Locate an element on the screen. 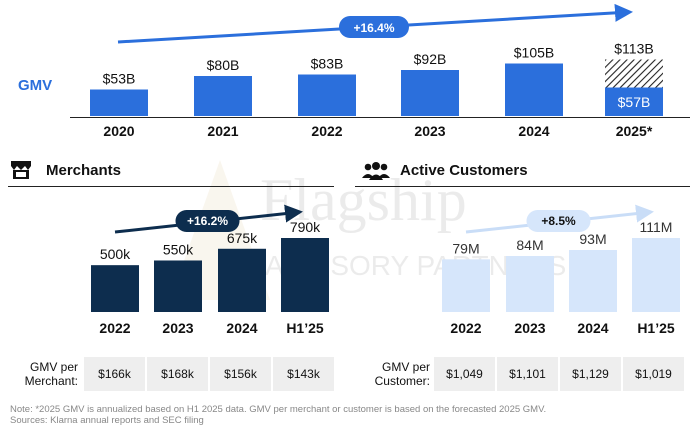 This screenshot has width=697, height=432. storefront-icon is located at coordinates (21, 170).